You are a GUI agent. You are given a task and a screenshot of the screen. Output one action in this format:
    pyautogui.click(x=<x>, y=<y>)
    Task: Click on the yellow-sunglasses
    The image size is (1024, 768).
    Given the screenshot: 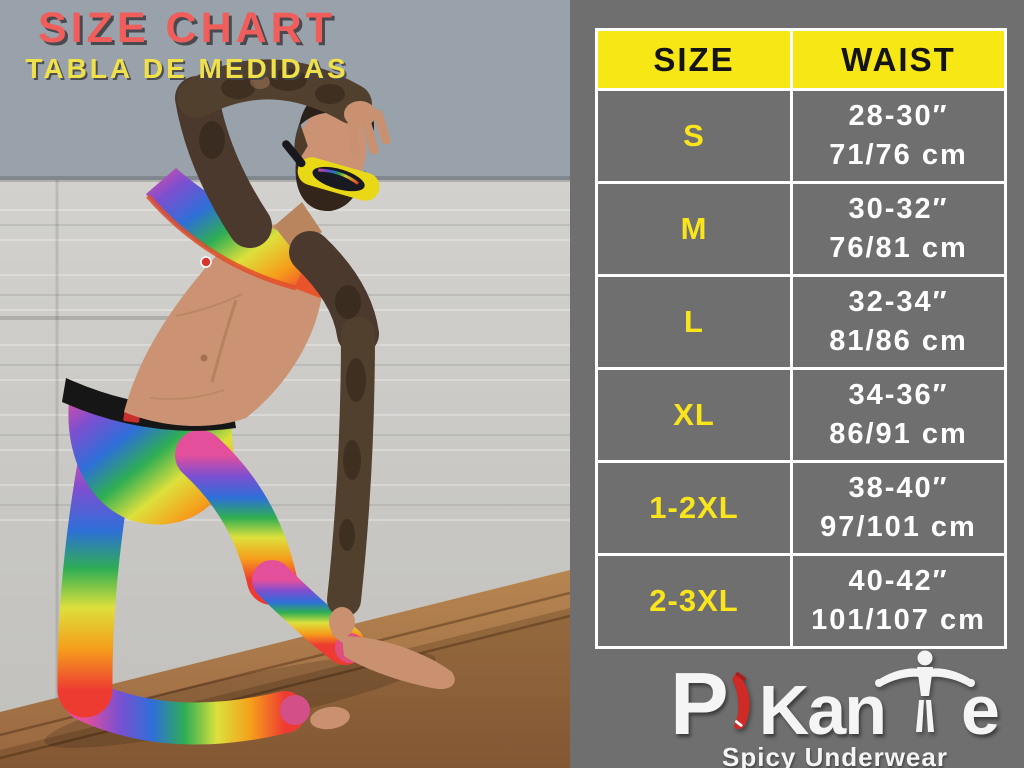 What is the action you would take?
    pyautogui.click(x=331, y=170)
    